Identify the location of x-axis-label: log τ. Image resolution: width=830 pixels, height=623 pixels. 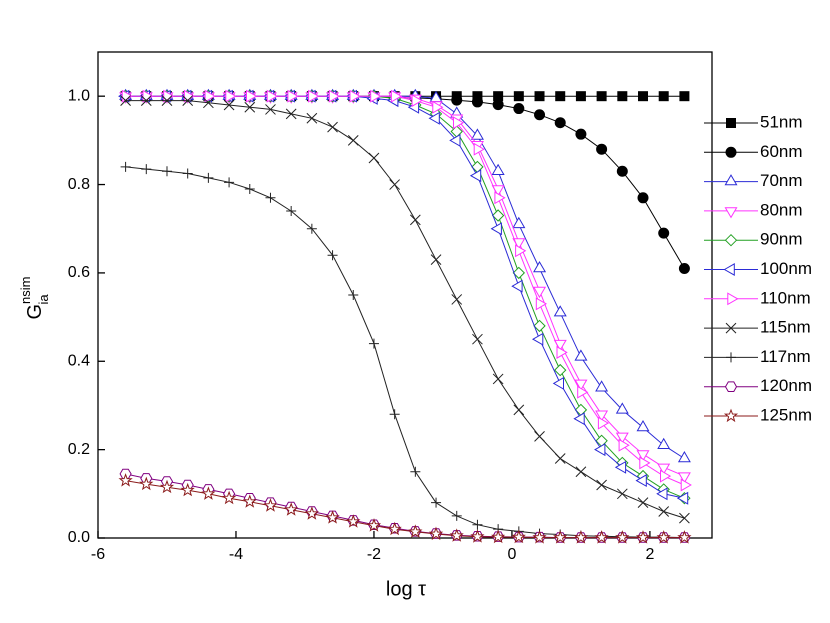
(406, 589).